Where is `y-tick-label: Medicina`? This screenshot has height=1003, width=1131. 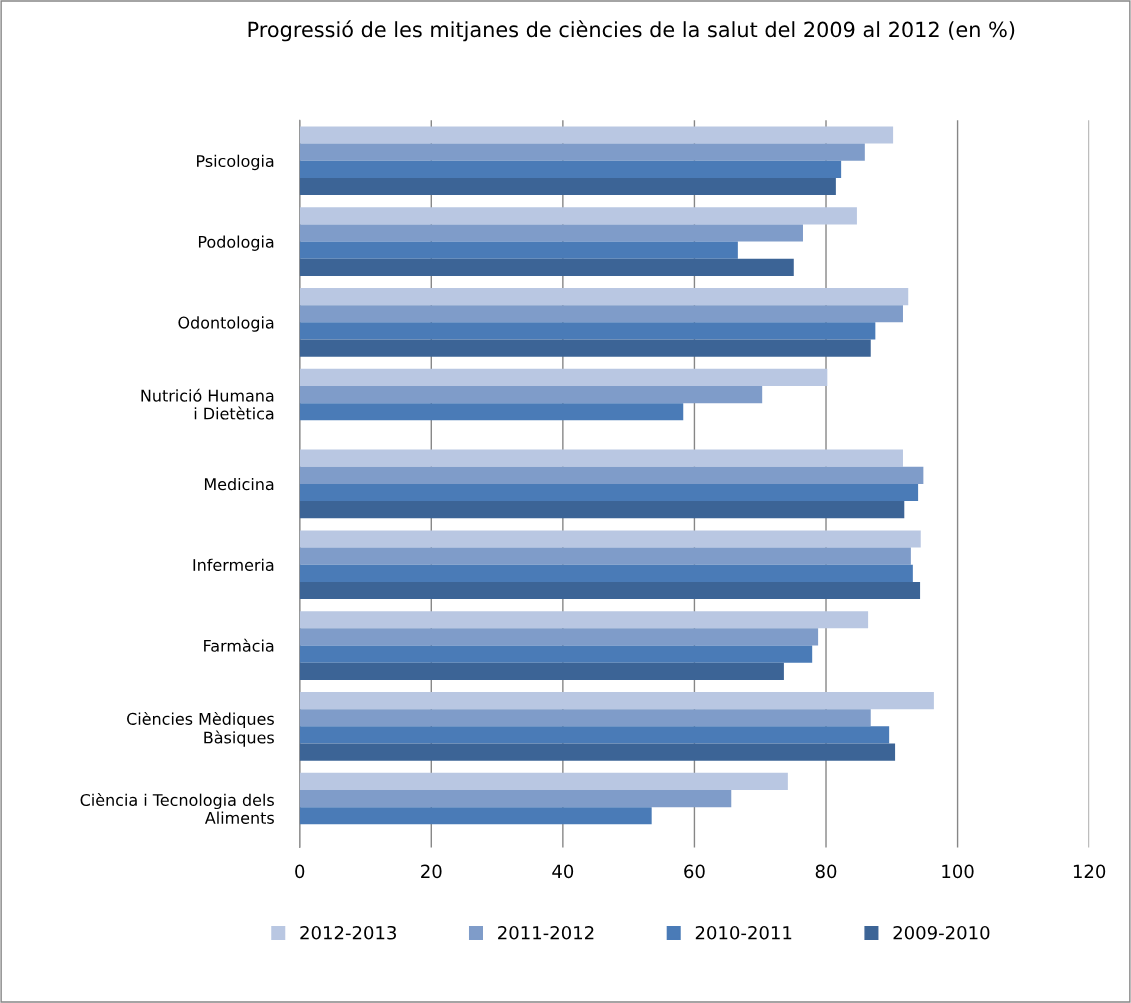 y-tick-label: Medicina is located at coordinates (239, 484).